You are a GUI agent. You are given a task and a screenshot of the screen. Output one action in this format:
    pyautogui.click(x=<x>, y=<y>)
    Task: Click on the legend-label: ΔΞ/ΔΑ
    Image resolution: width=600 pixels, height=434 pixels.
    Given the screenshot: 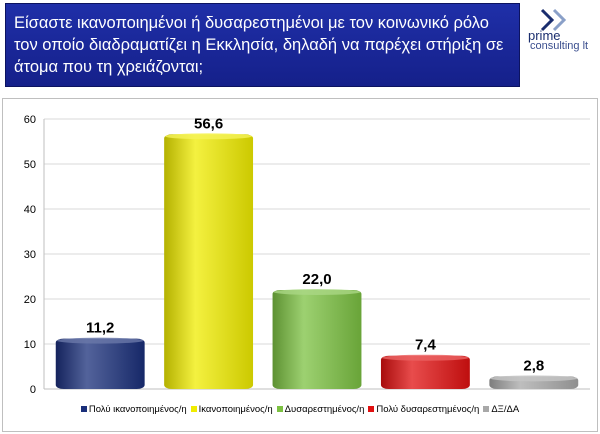 What is the action you would take?
    pyautogui.click(x=505, y=409)
    